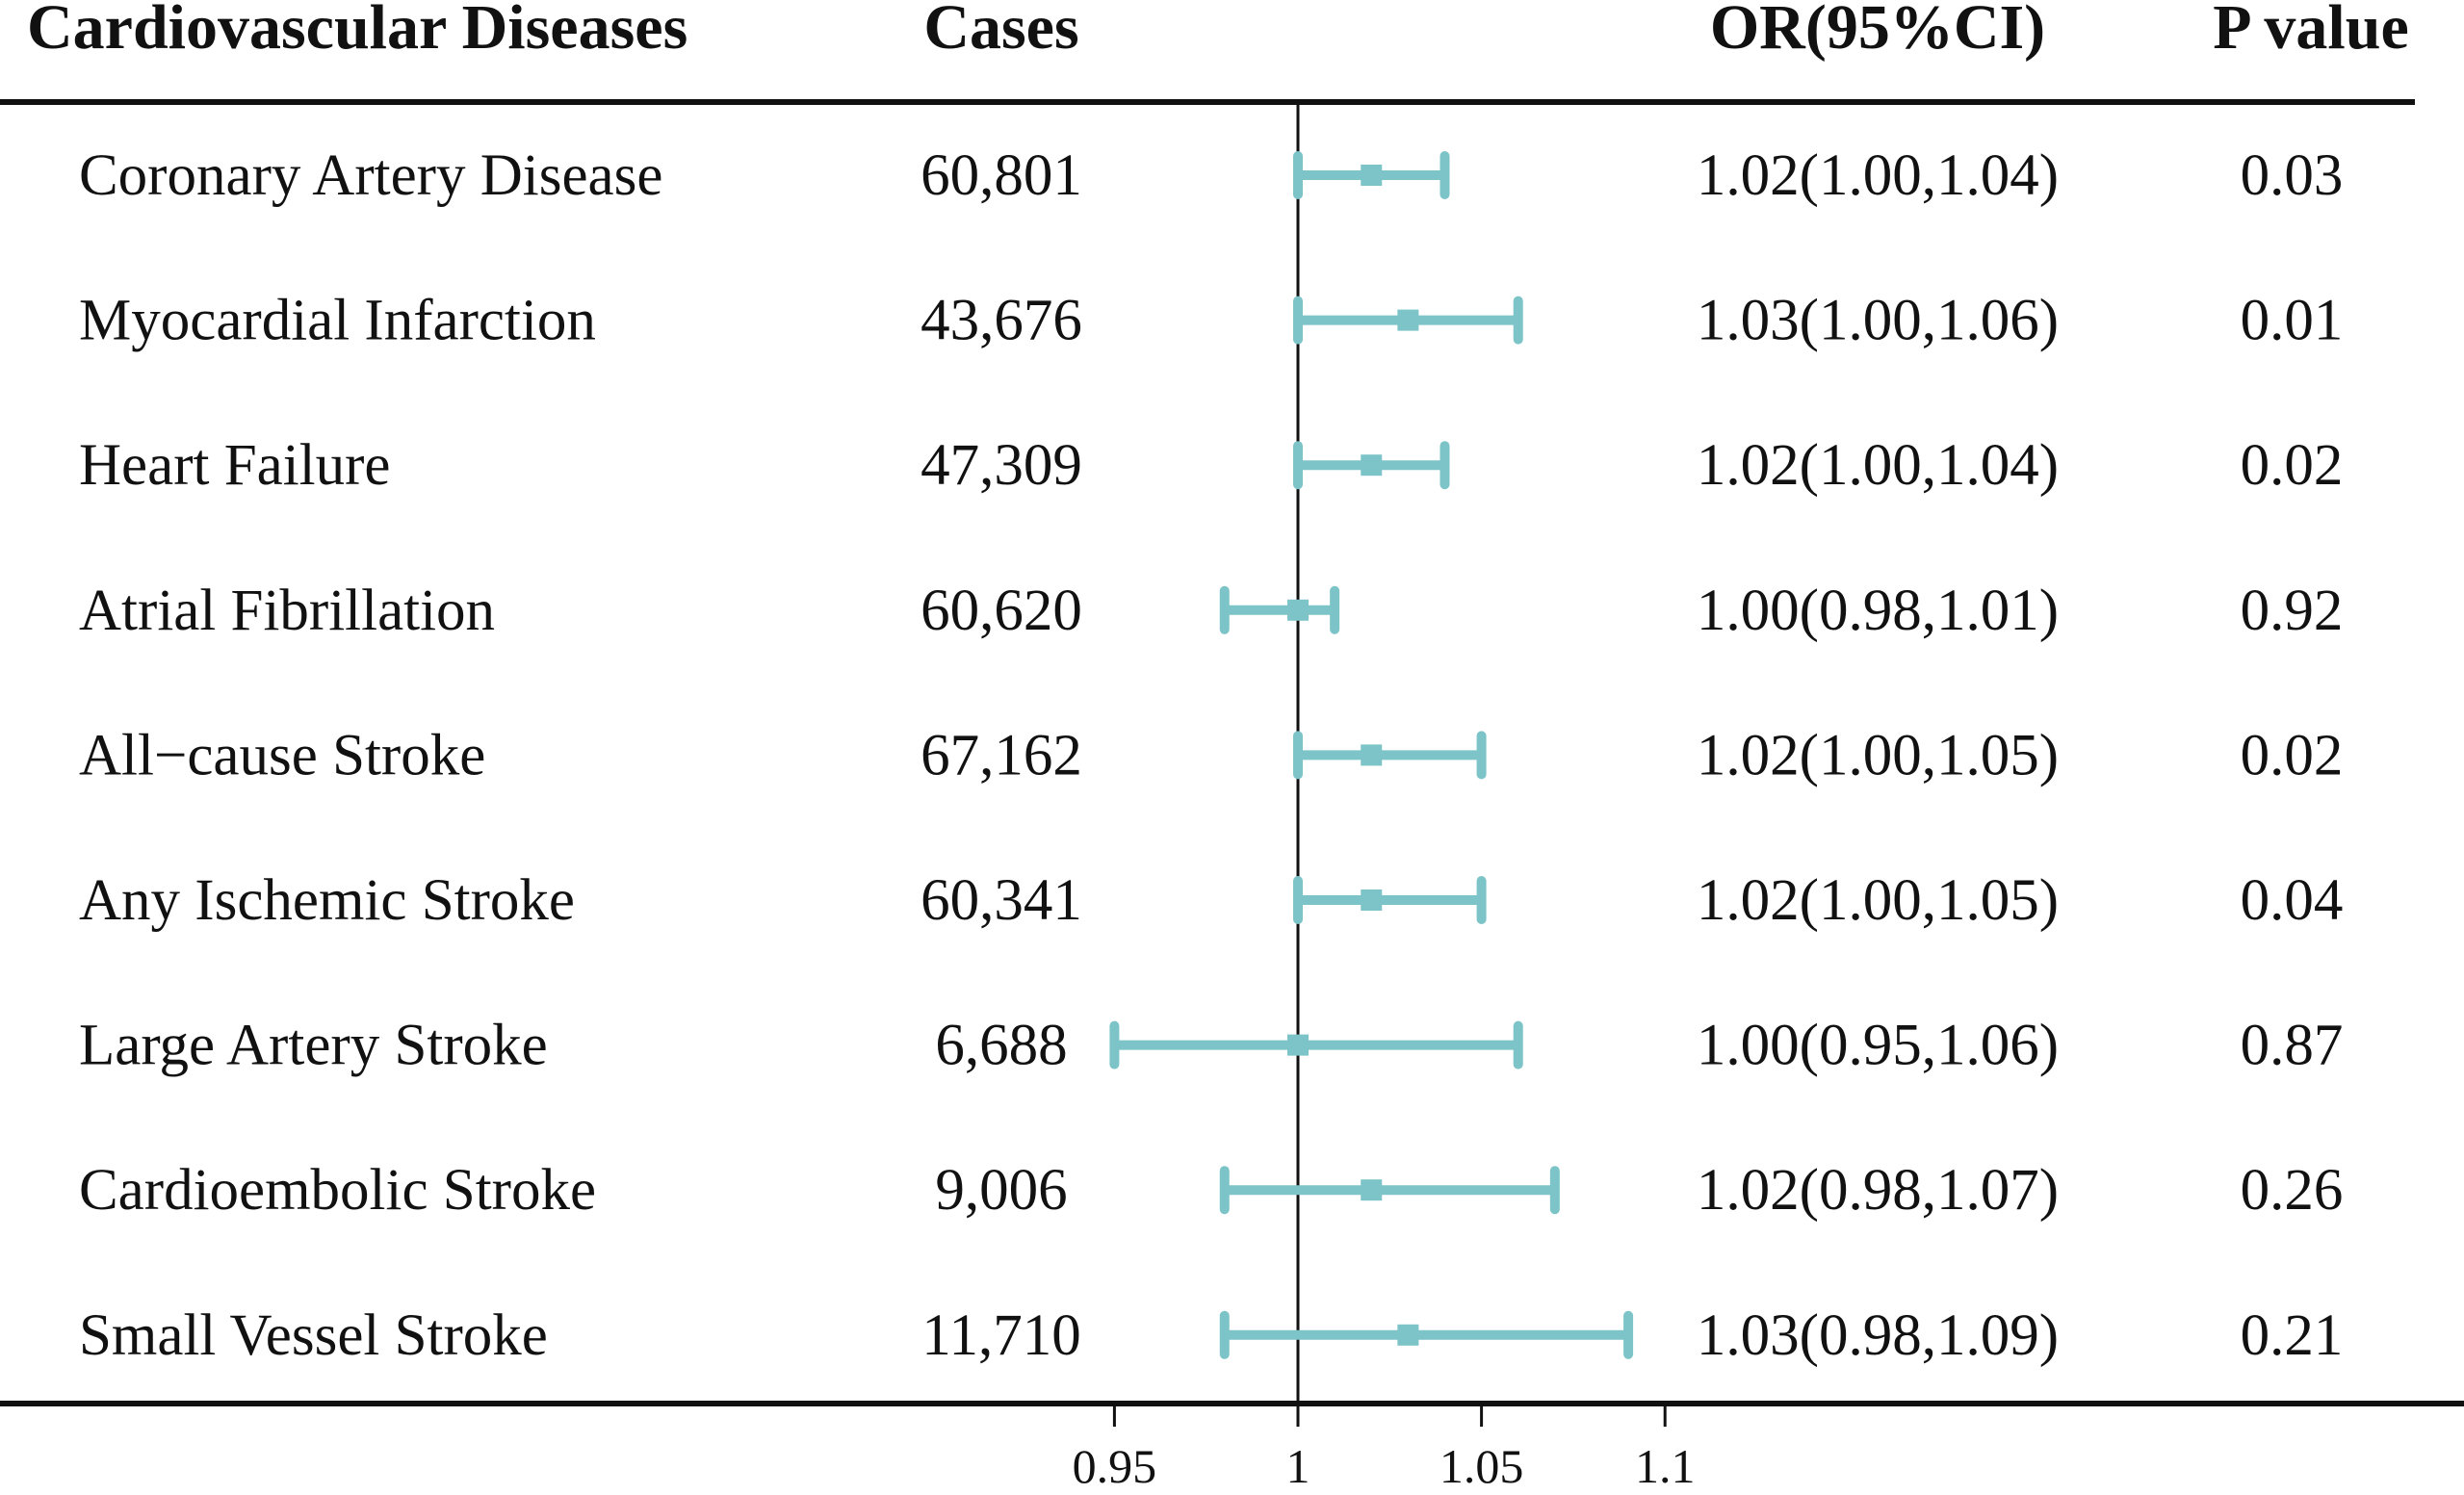 The height and width of the screenshot is (1495, 2464). What do you see at coordinates (1001, 1046) in the screenshot?
I see `cases-value: 6,688` at bounding box center [1001, 1046].